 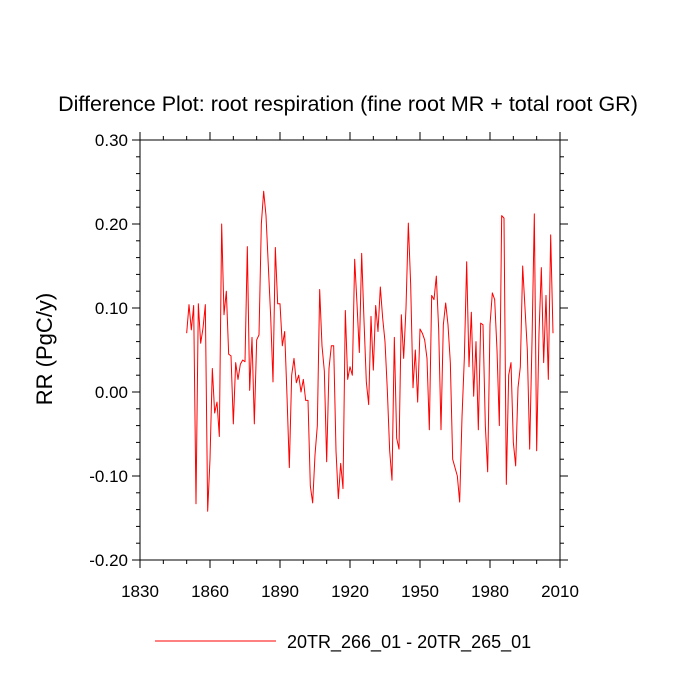 What do you see at coordinates (280, 591) in the screenshot?
I see `x-tick-label: 1890` at bounding box center [280, 591].